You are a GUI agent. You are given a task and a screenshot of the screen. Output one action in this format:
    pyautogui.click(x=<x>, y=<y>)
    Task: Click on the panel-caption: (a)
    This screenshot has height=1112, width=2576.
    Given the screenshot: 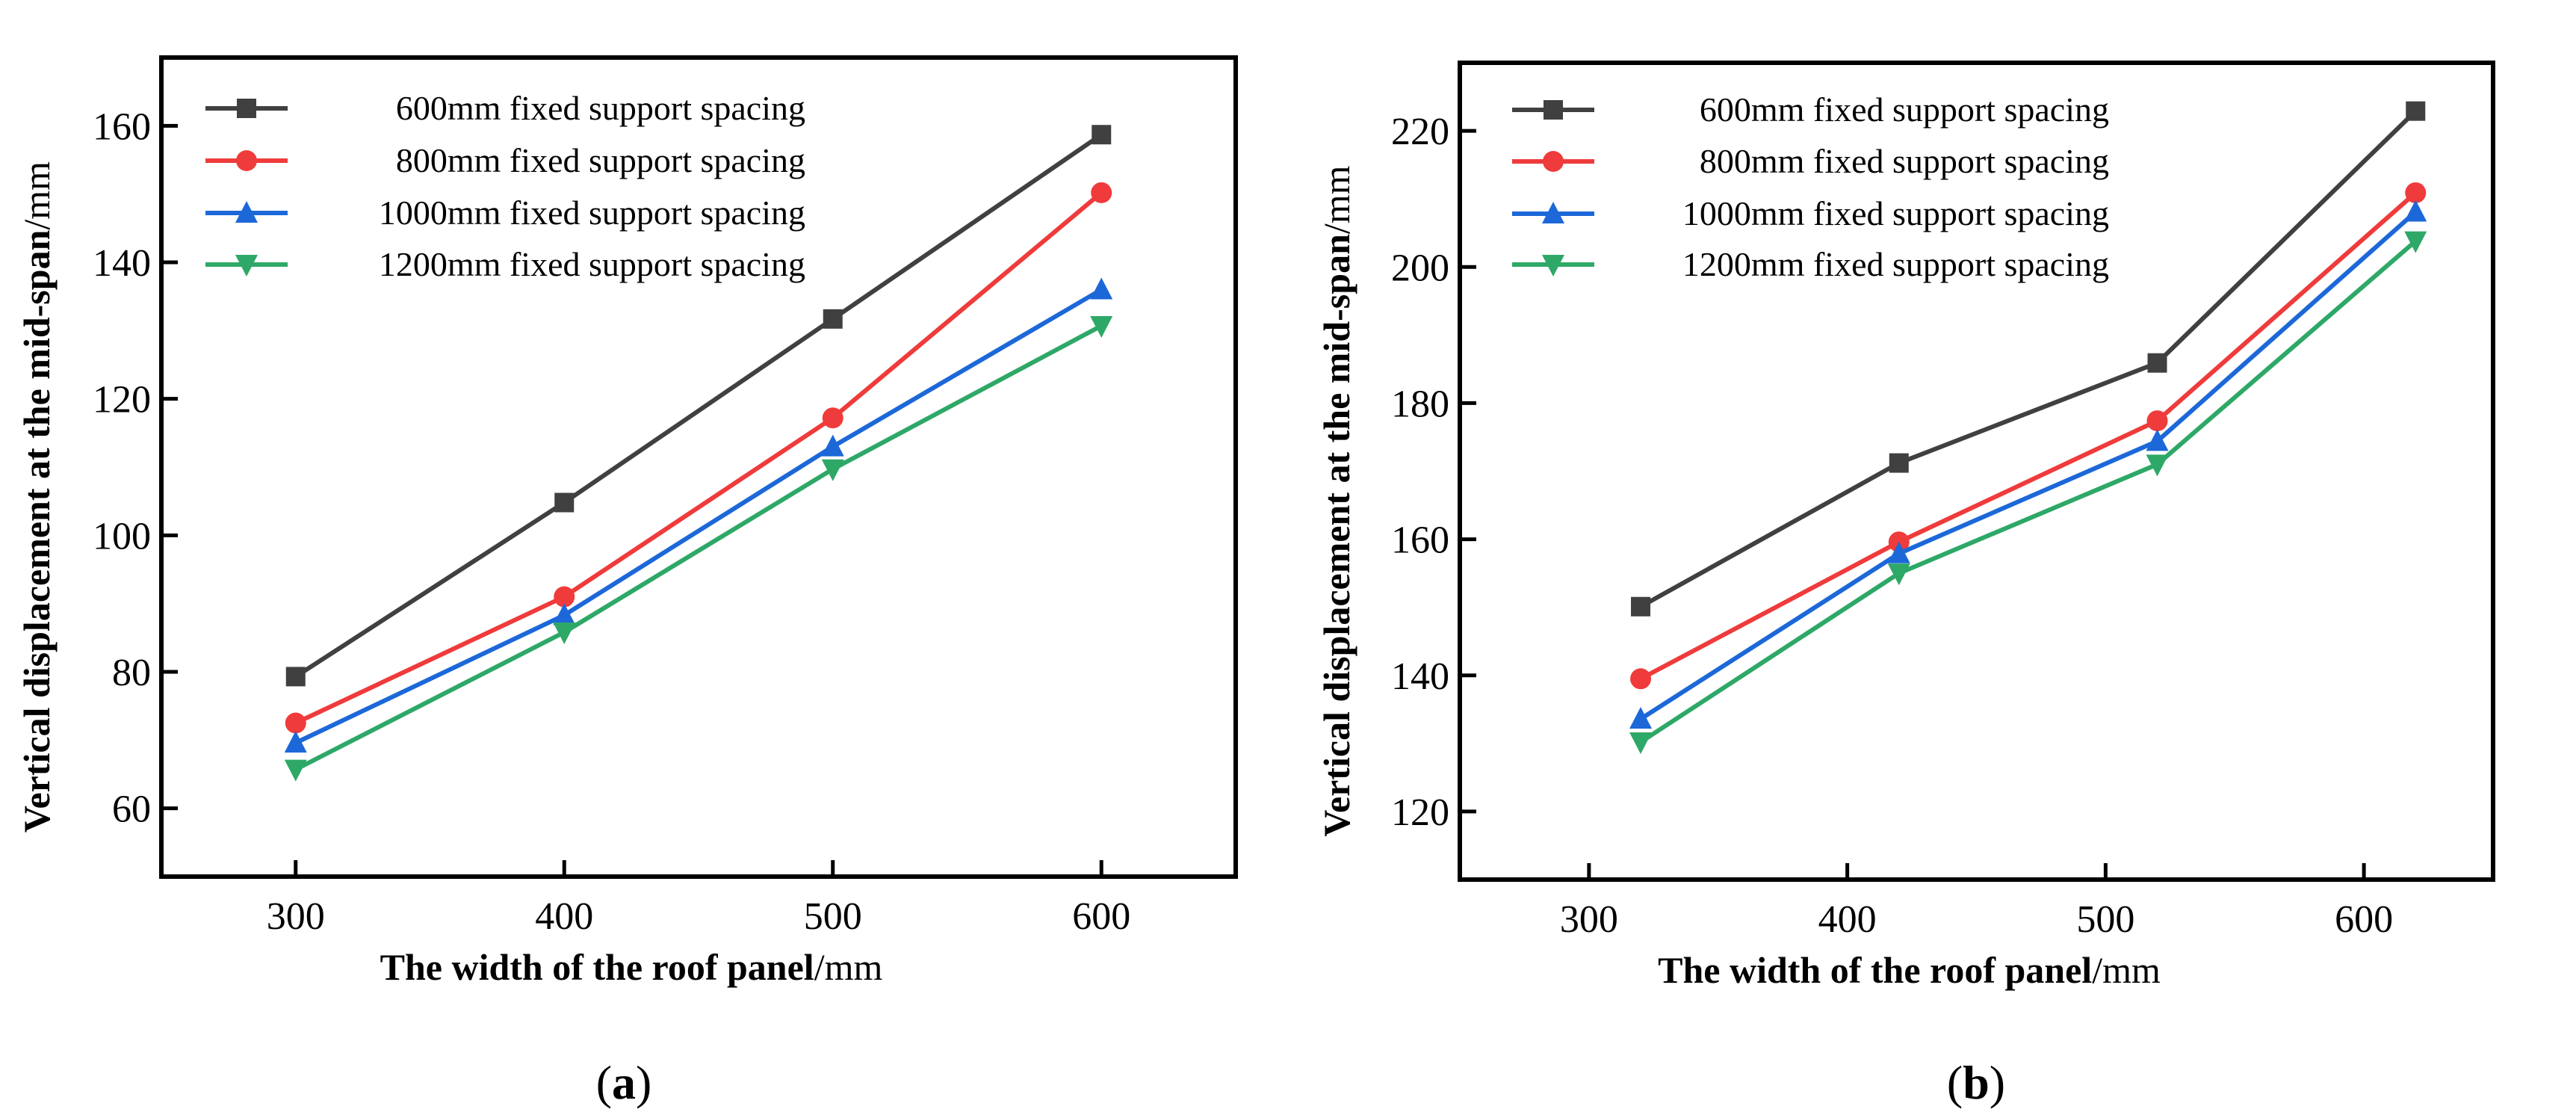 What is the action you would take?
    pyautogui.click(x=624, y=1082)
    